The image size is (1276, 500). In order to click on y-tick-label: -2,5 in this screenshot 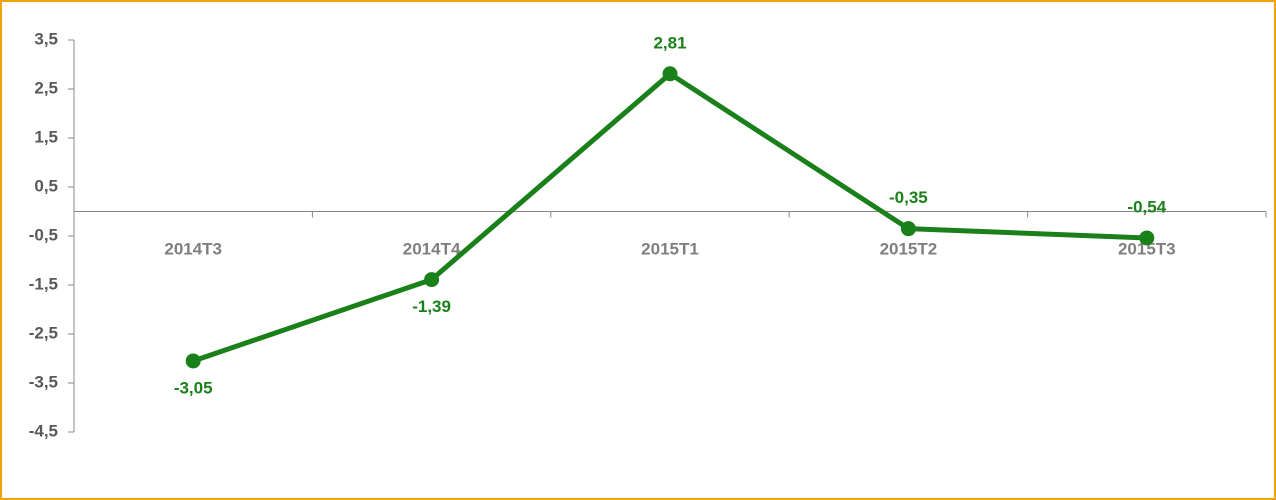, I will do `click(43, 332)`.